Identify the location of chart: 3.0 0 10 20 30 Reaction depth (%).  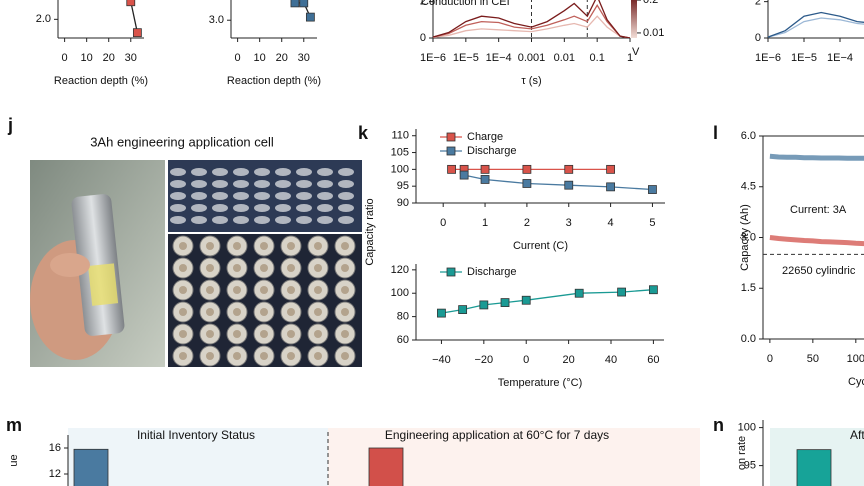
(265, 43).